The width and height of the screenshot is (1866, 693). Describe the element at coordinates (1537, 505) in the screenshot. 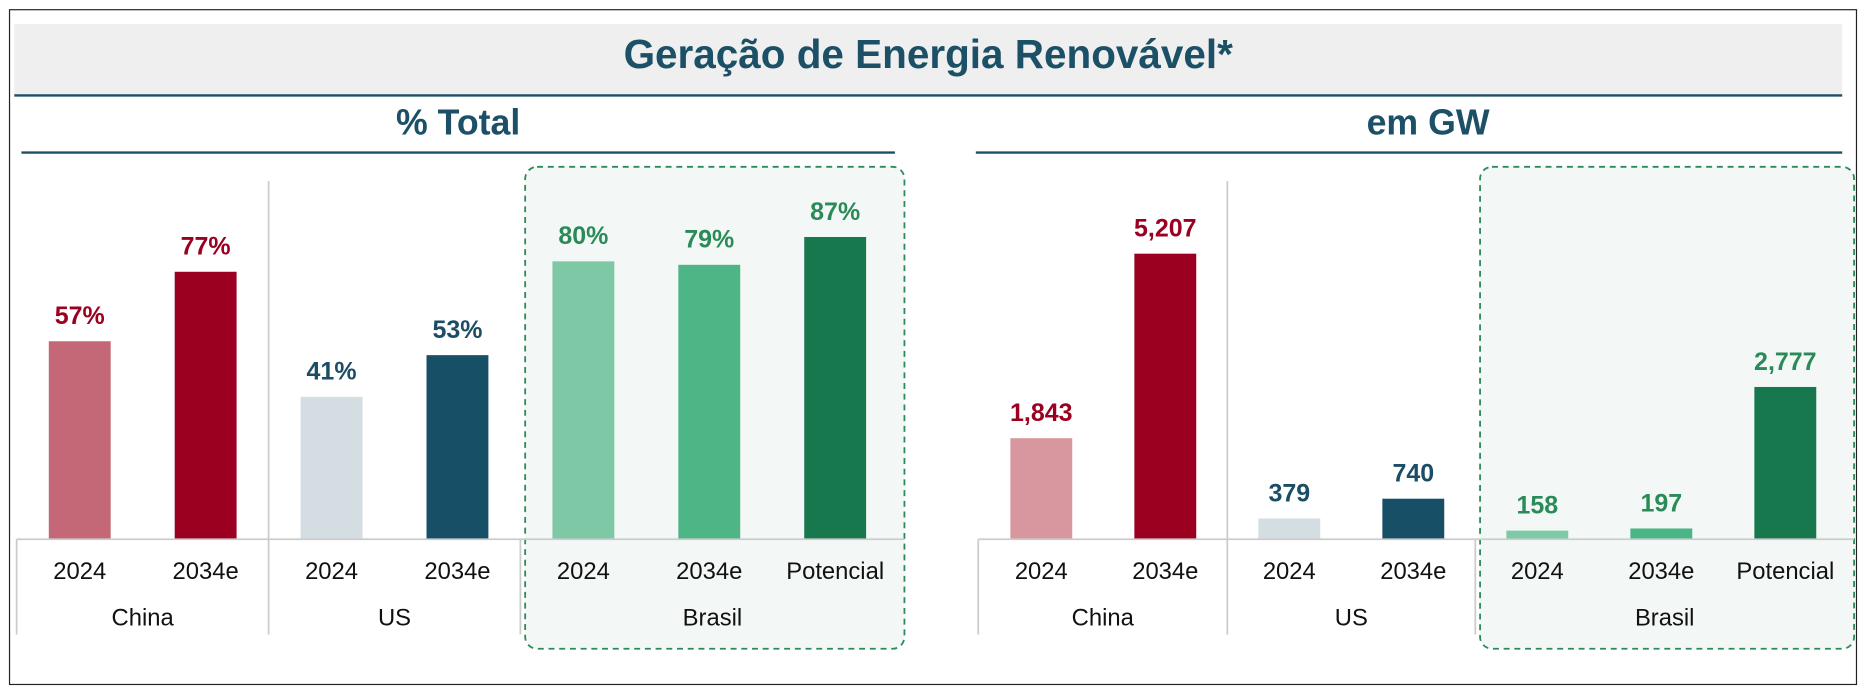

I see `value-label: 158` at that location.